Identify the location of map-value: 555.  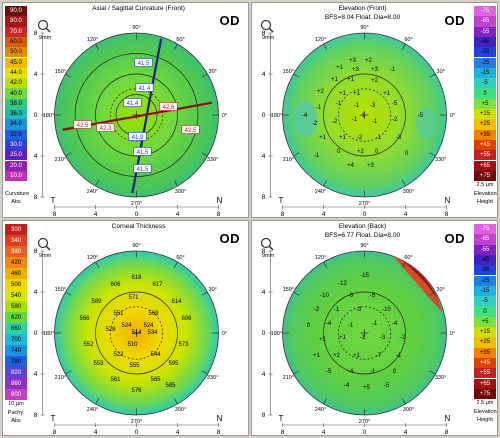
(134, 366).